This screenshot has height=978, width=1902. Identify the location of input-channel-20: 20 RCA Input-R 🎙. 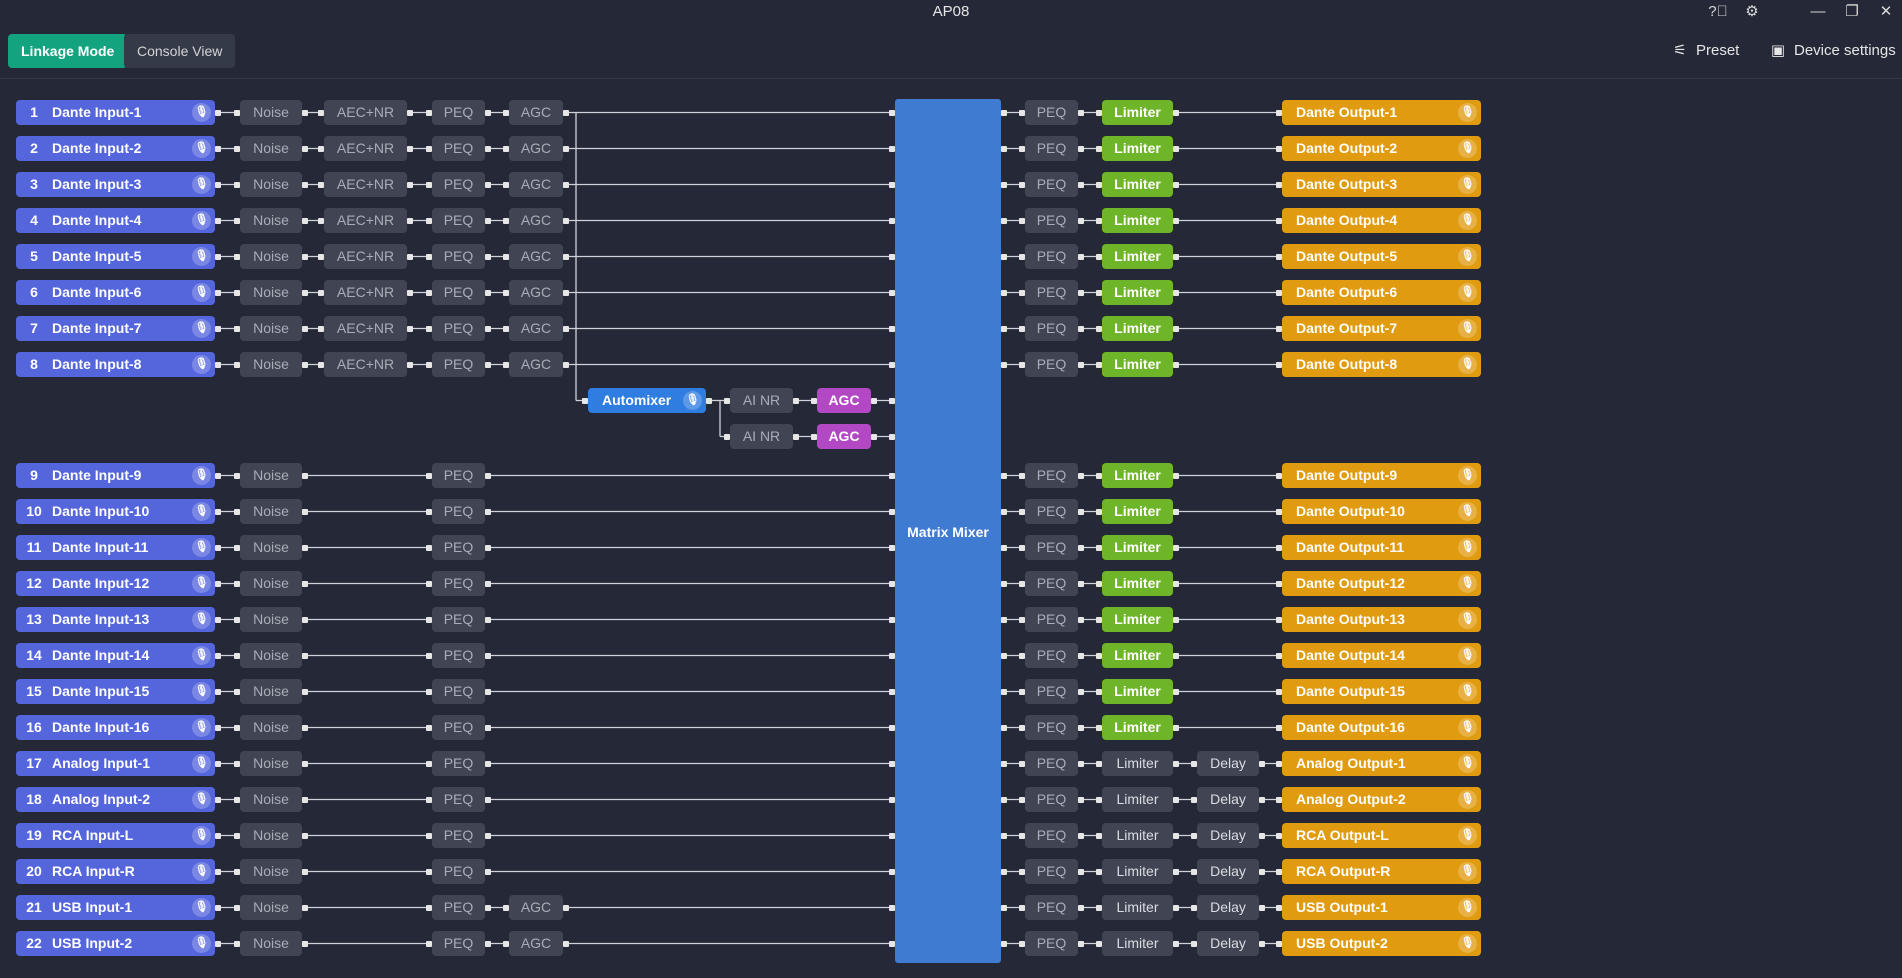
(115, 871).